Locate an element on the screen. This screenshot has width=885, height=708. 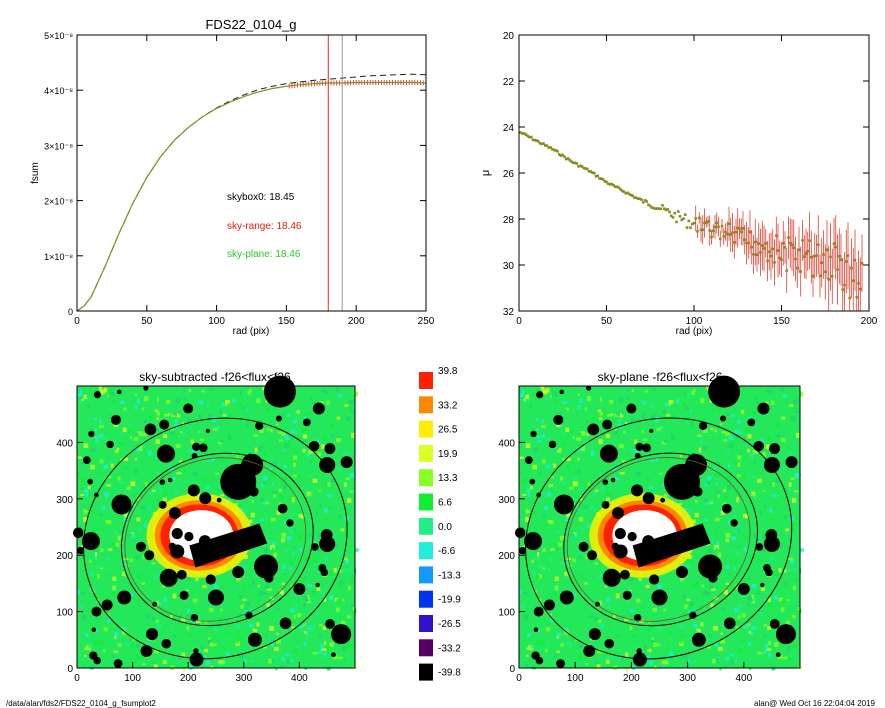
masked-bar is located at coordinates (671, 545).